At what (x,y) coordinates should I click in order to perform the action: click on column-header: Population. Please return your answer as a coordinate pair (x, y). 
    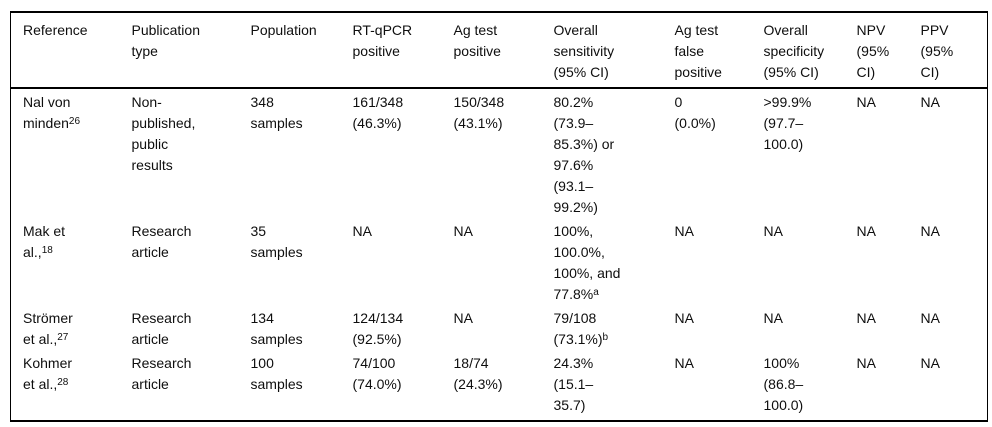
    Looking at the image, I should click on (301, 50).